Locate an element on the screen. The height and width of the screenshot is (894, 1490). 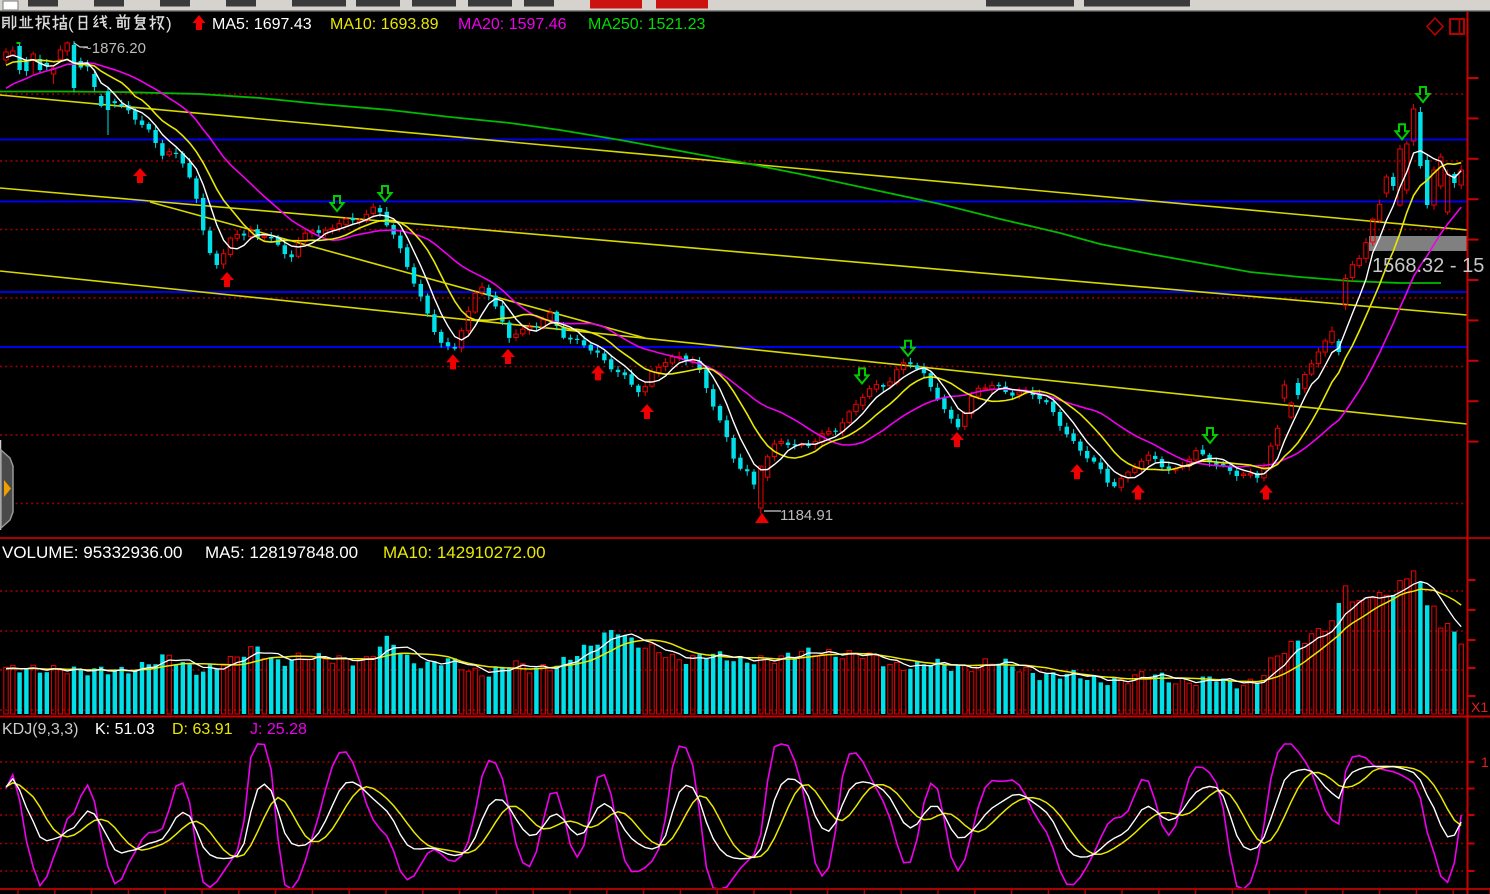
svg-text: X1 is located at coordinates (1479, 707).